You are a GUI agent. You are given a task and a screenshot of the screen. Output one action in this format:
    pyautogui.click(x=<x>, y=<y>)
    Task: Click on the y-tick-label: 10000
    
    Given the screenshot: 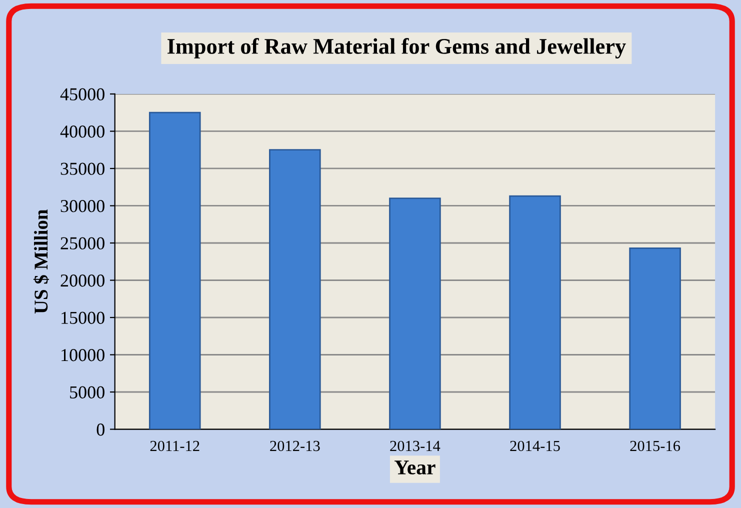 What is the action you would take?
    pyautogui.click(x=83, y=355)
    